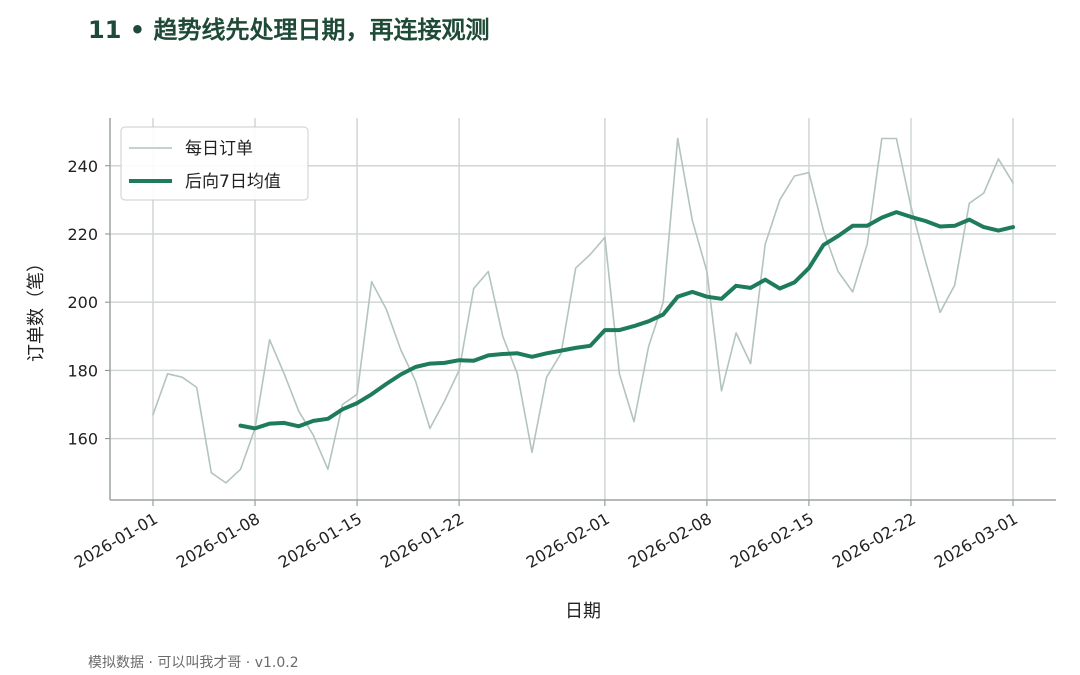 The image size is (1080, 675). What do you see at coordinates (219, 149) in the screenshot?
I see `legend-label: 每日订单` at bounding box center [219, 149].